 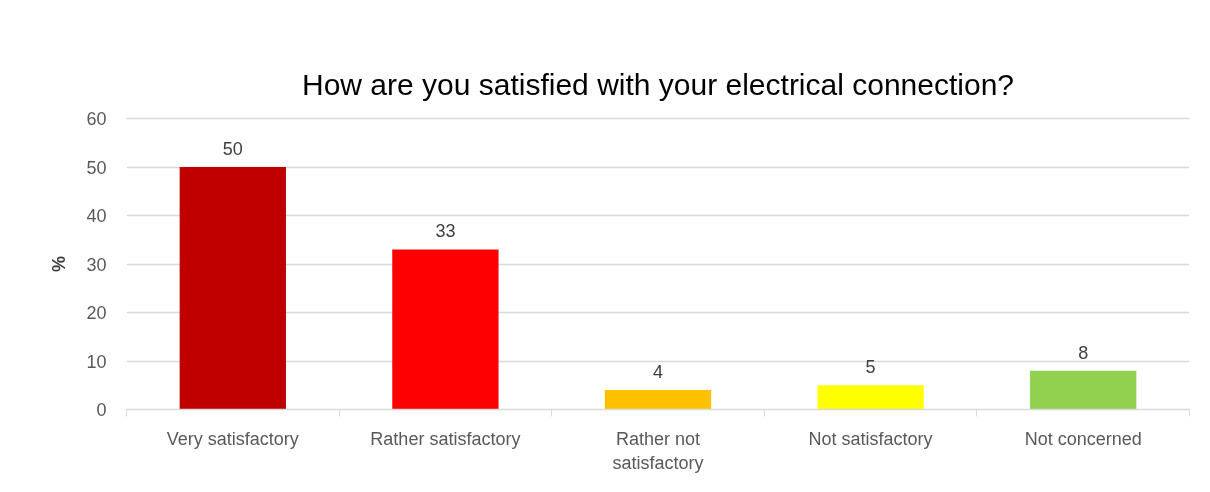 What do you see at coordinates (59, 263) in the screenshot?
I see `y-axis-title: %` at bounding box center [59, 263].